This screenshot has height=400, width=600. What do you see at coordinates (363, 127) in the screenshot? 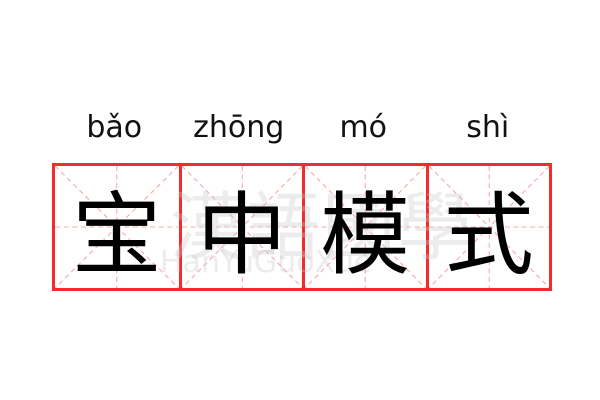
I see `pinyin-3: mó` at bounding box center [363, 127].